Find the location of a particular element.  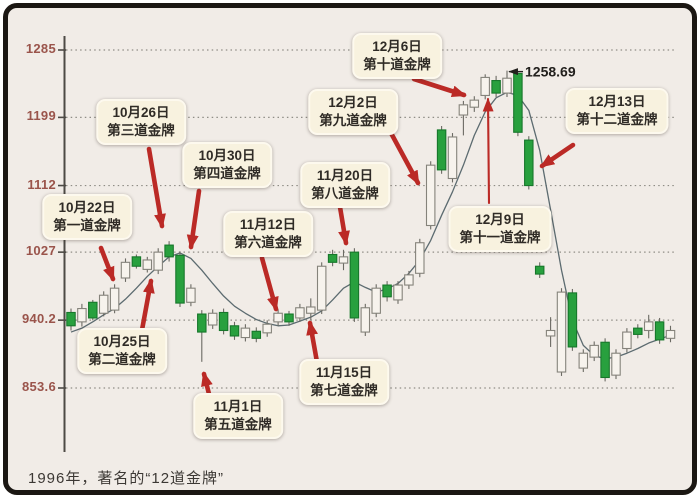

annotation-medal: 第九道金牌 is located at coordinates (353, 120).